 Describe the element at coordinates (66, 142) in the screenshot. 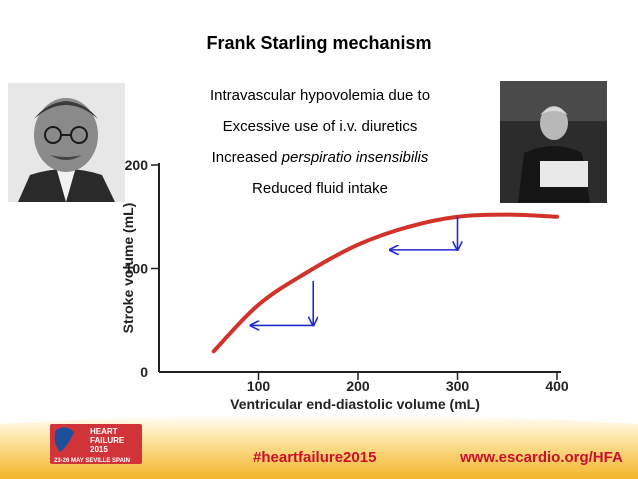

I see `portrait-left` at that location.